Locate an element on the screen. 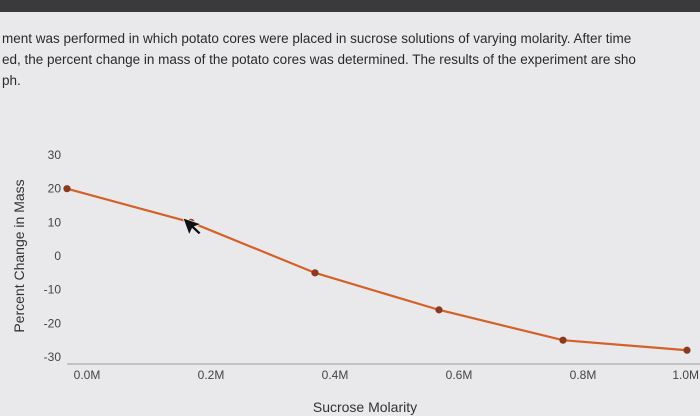 Image resolution: width=700 pixels, height=416 pixels. y-tick-label: 10 is located at coordinates (55, 222).